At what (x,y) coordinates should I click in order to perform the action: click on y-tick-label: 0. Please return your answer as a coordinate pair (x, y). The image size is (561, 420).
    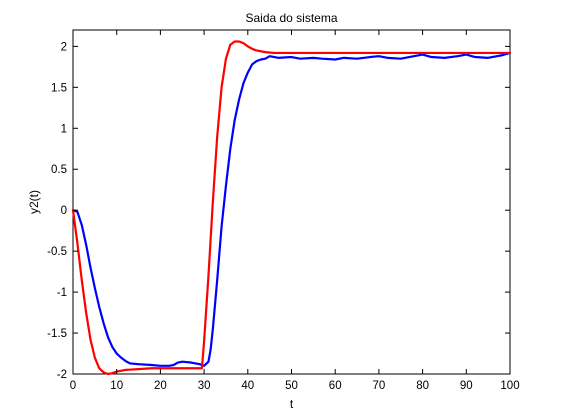
    Looking at the image, I should click on (64, 211).